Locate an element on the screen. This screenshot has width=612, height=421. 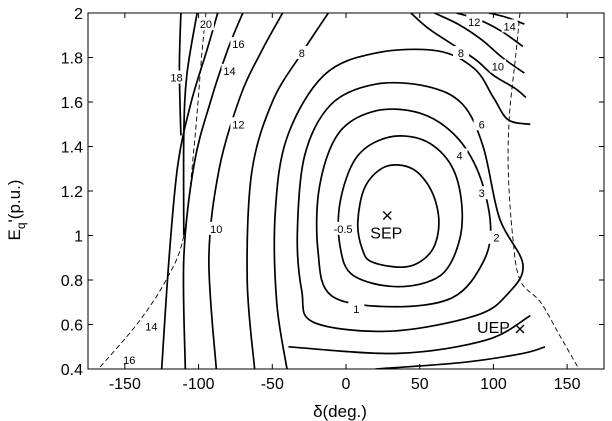
sep-marker is located at coordinates (387, 215).